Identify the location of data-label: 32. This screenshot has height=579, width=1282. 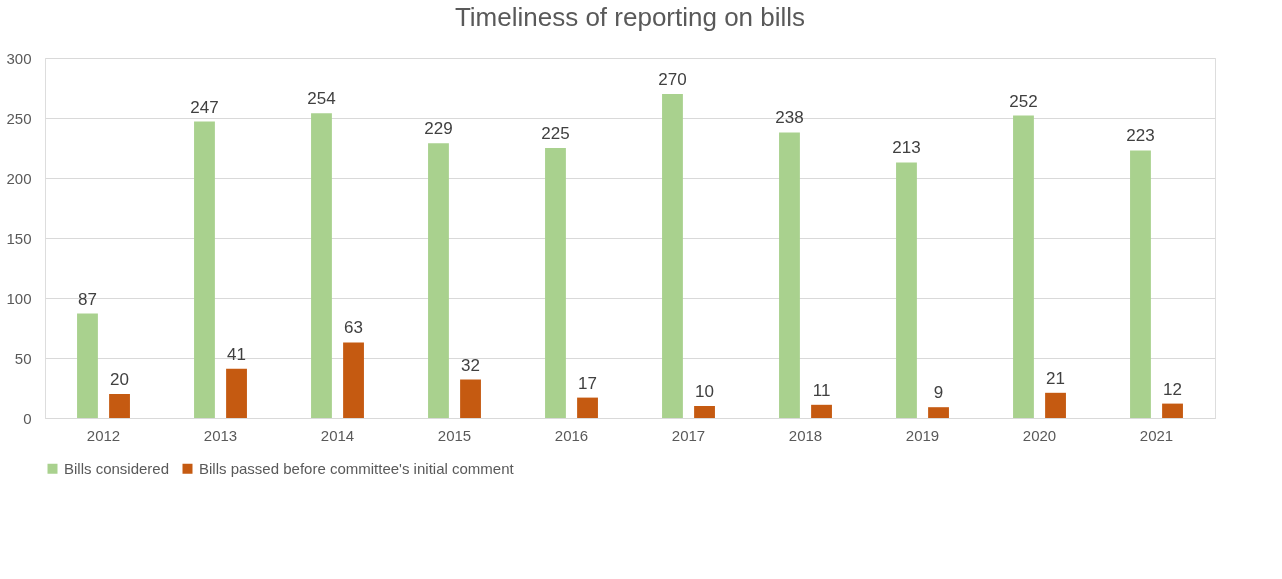
(470, 365).